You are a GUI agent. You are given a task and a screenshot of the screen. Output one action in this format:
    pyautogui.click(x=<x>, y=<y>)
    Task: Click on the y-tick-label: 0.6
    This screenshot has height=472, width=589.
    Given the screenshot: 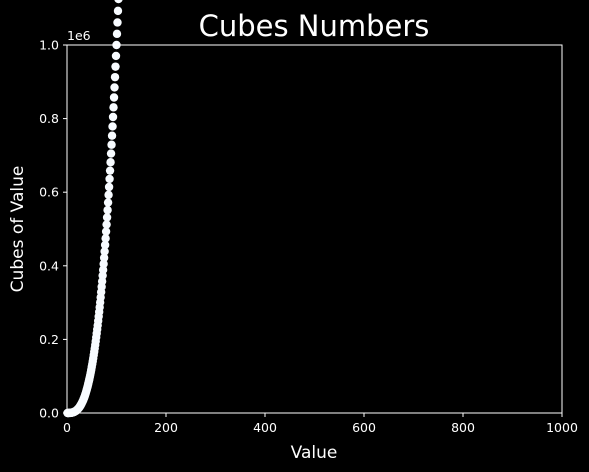 What is the action you would take?
    pyautogui.click(x=49, y=192)
    